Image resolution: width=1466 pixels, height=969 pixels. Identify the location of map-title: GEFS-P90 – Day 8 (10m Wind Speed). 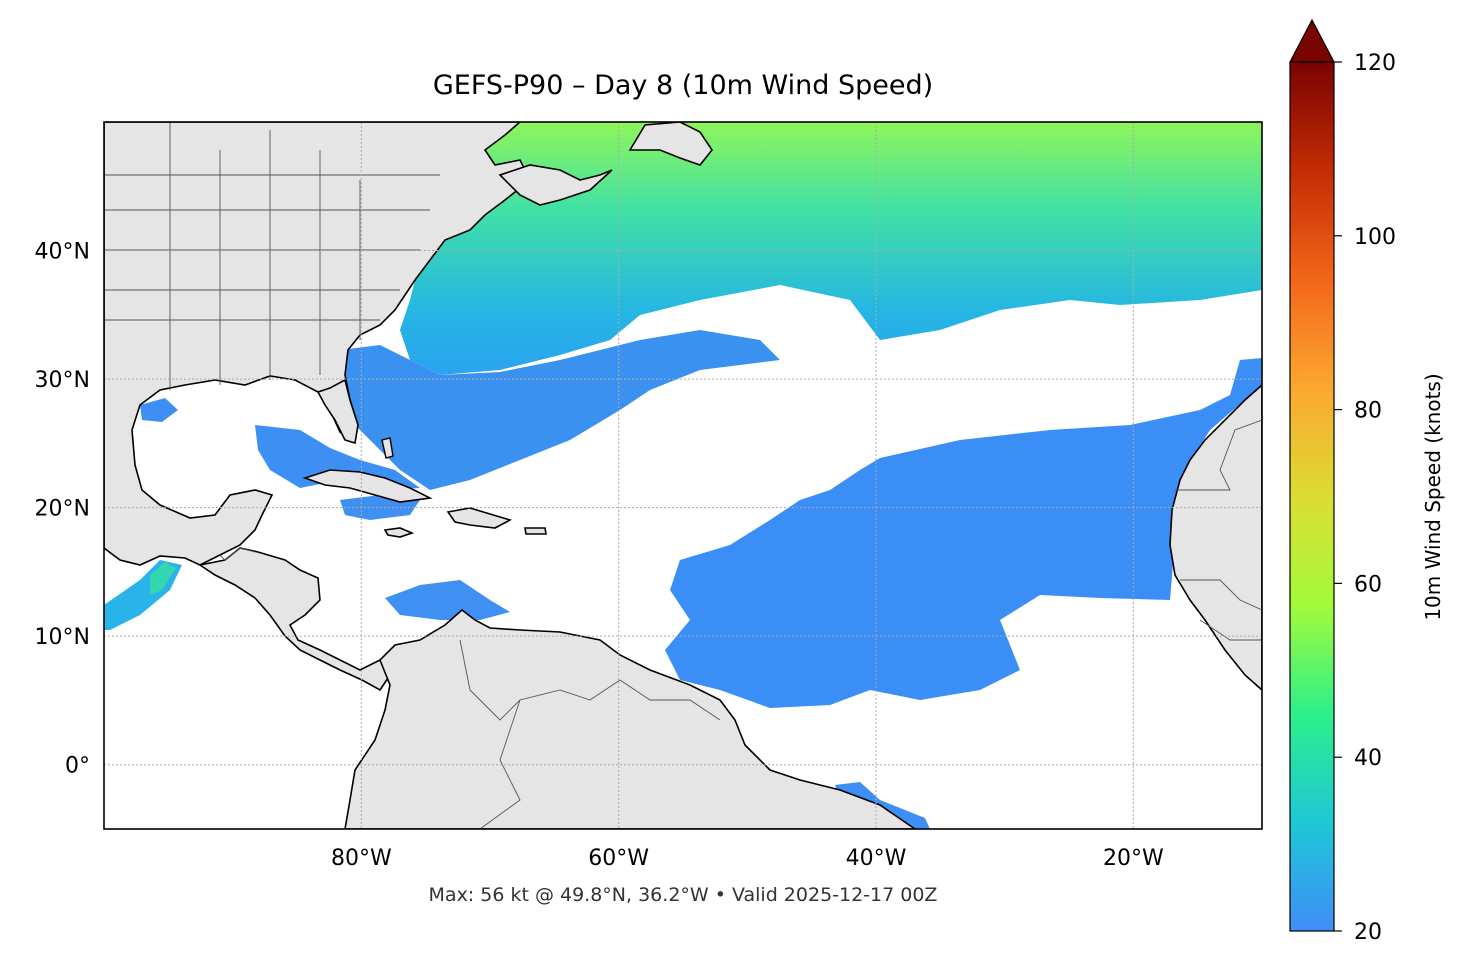
(683, 85).